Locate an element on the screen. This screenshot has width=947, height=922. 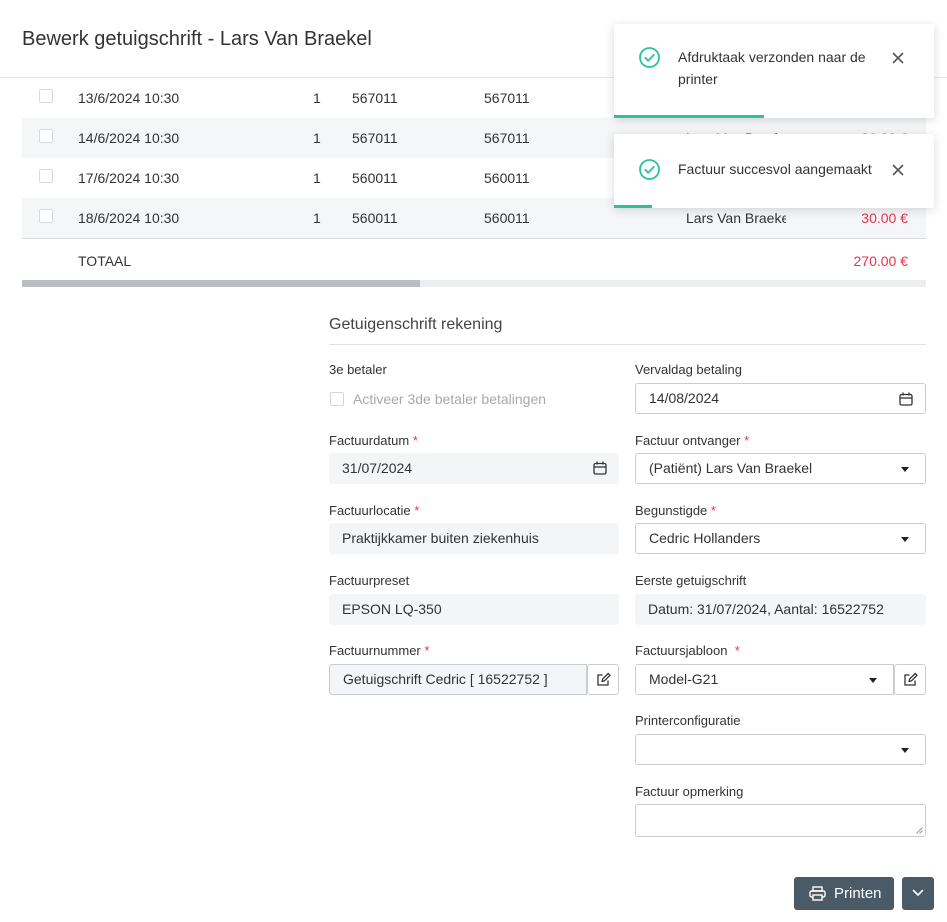
template-select: Model-G21 is located at coordinates (764, 679).